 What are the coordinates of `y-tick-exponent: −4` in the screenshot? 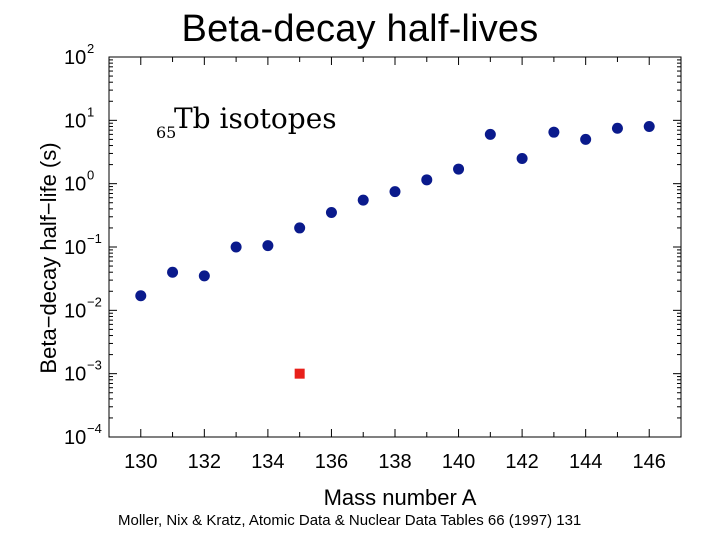 It's located at (94, 428).